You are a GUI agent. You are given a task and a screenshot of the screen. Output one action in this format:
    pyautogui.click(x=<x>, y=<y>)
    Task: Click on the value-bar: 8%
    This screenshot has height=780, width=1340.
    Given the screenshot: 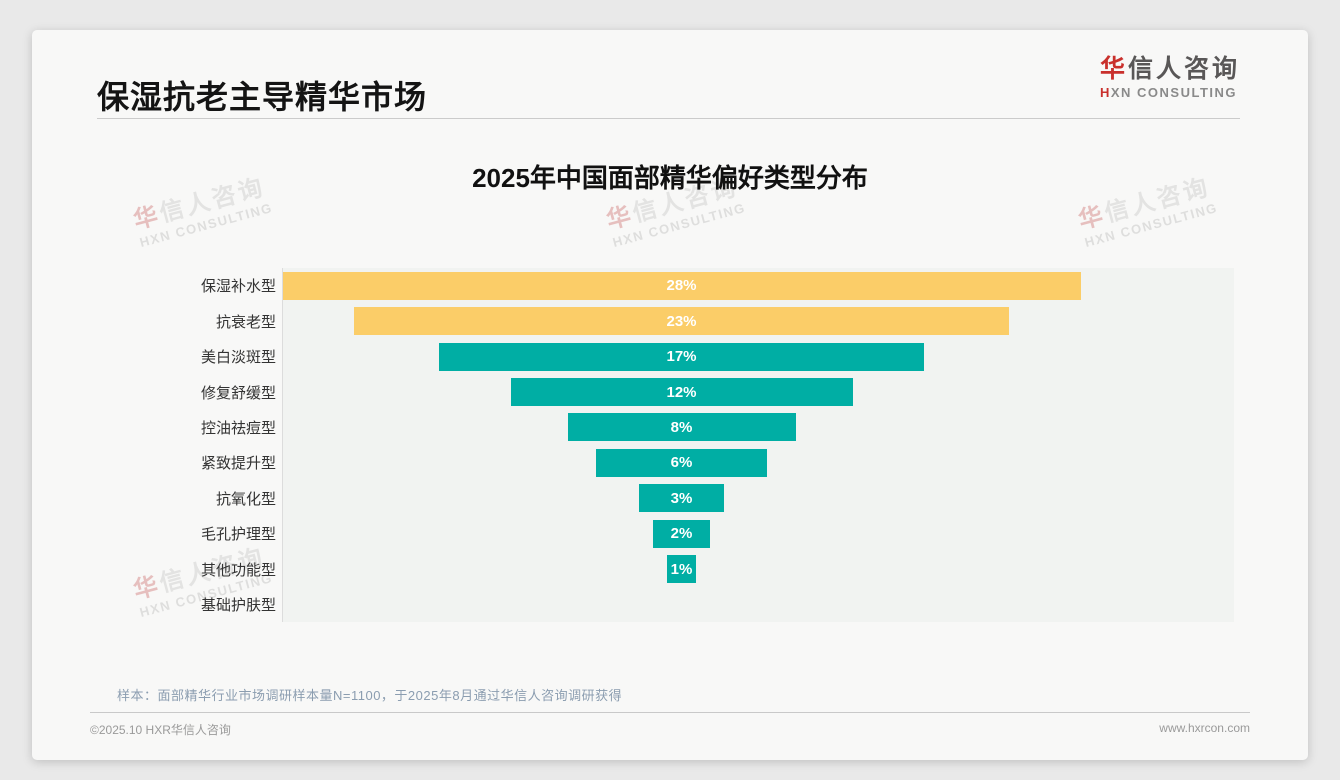 What is the action you would take?
    pyautogui.click(x=681, y=427)
    